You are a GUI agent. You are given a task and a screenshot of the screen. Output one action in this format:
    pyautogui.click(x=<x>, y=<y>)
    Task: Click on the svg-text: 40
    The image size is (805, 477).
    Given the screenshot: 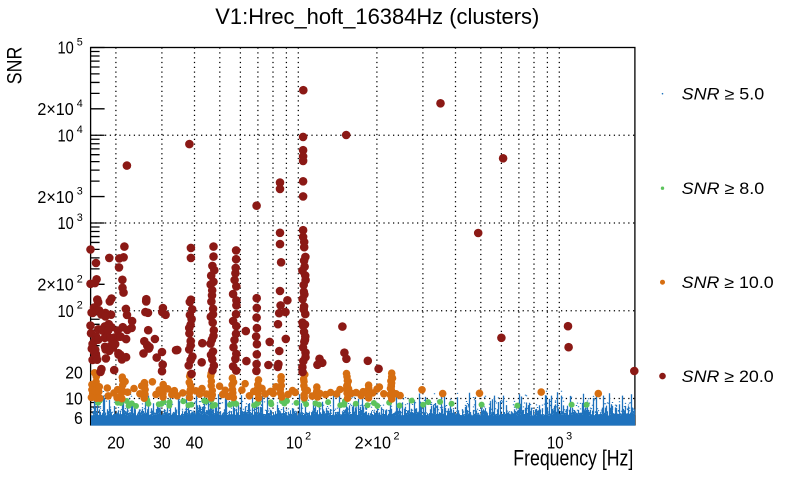 What is the action you would take?
    pyautogui.click(x=195, y=443)
    